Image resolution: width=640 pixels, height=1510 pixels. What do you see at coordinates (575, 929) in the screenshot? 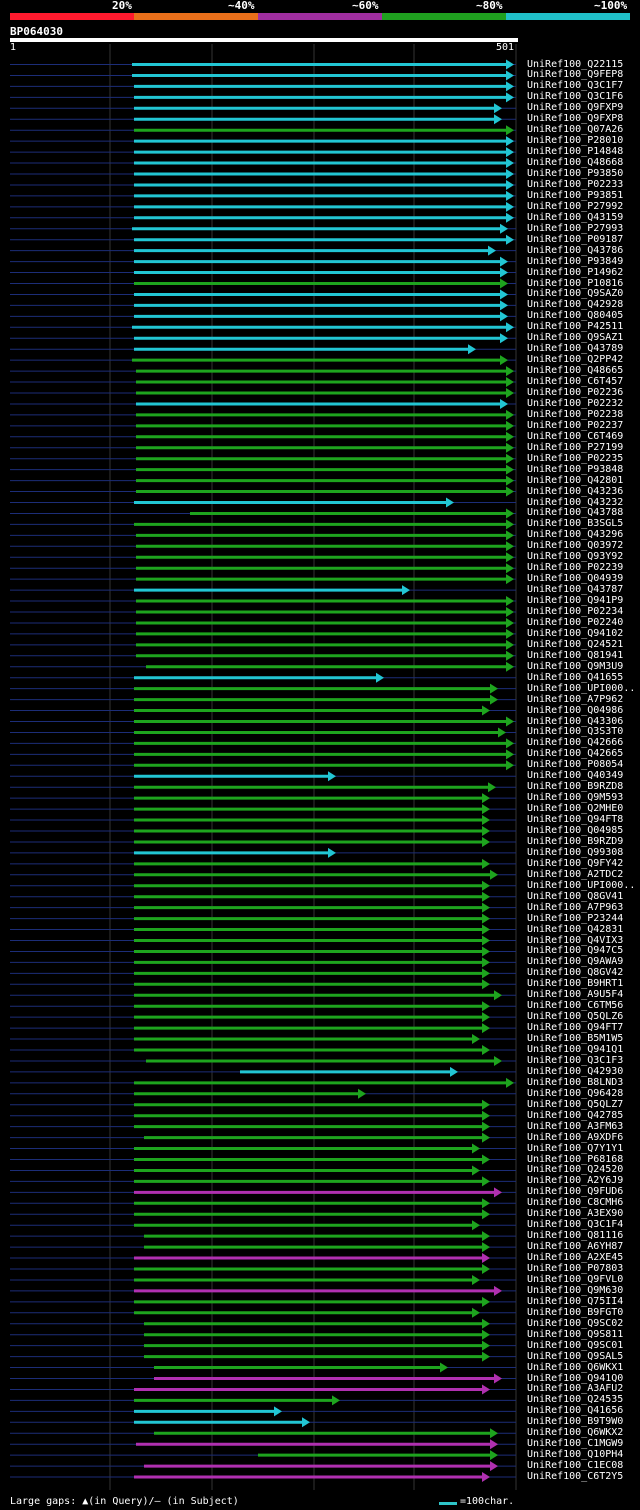
I see `hit-label: UniRef100_Q42831` at bounding box center [575, 929].